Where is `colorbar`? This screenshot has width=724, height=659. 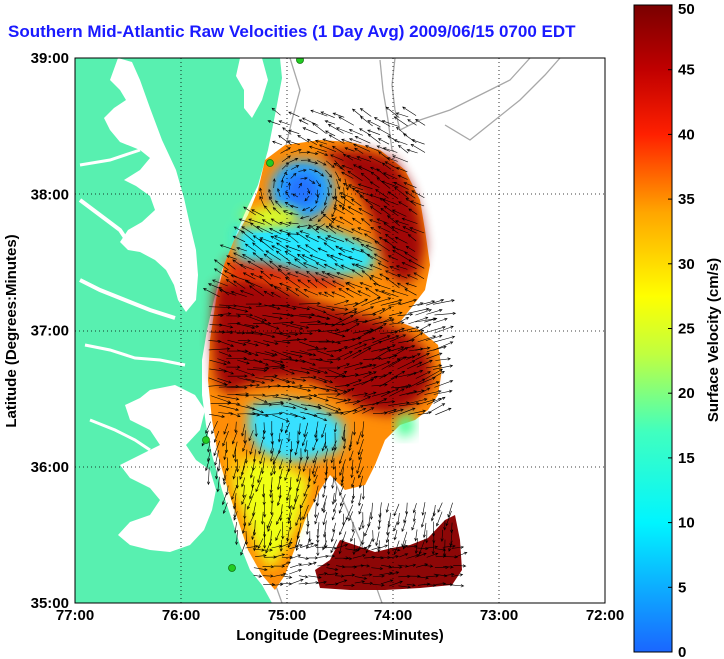 colorbar is located at coordinates (653, 328).